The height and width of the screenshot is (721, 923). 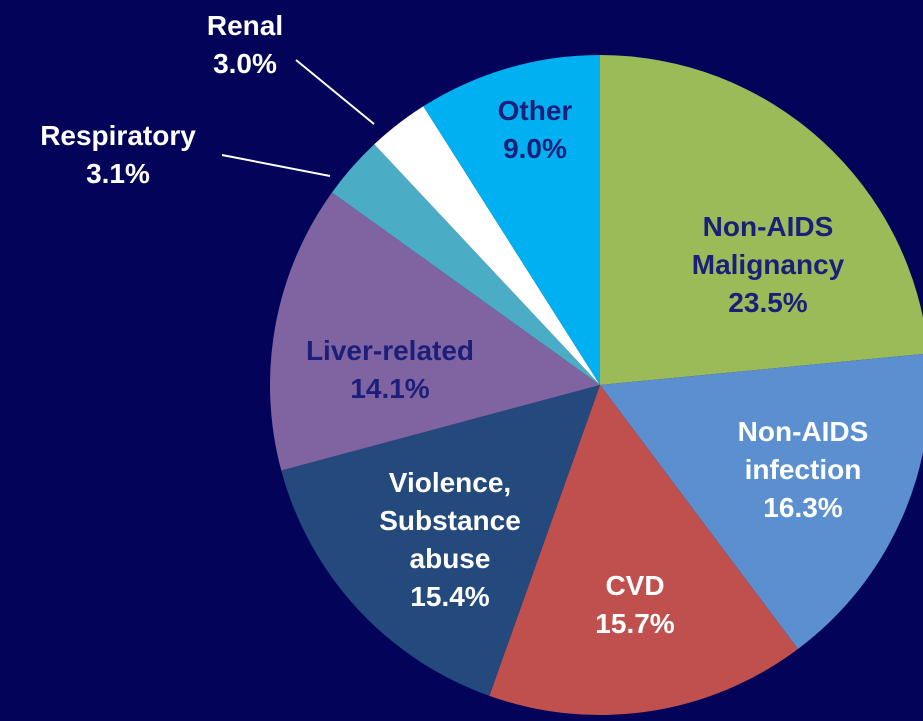 What do you see at coordinates (535, 130) in the screenshot?
I see `slice-label: Other 9.0%` at bounding box center [535, 130].